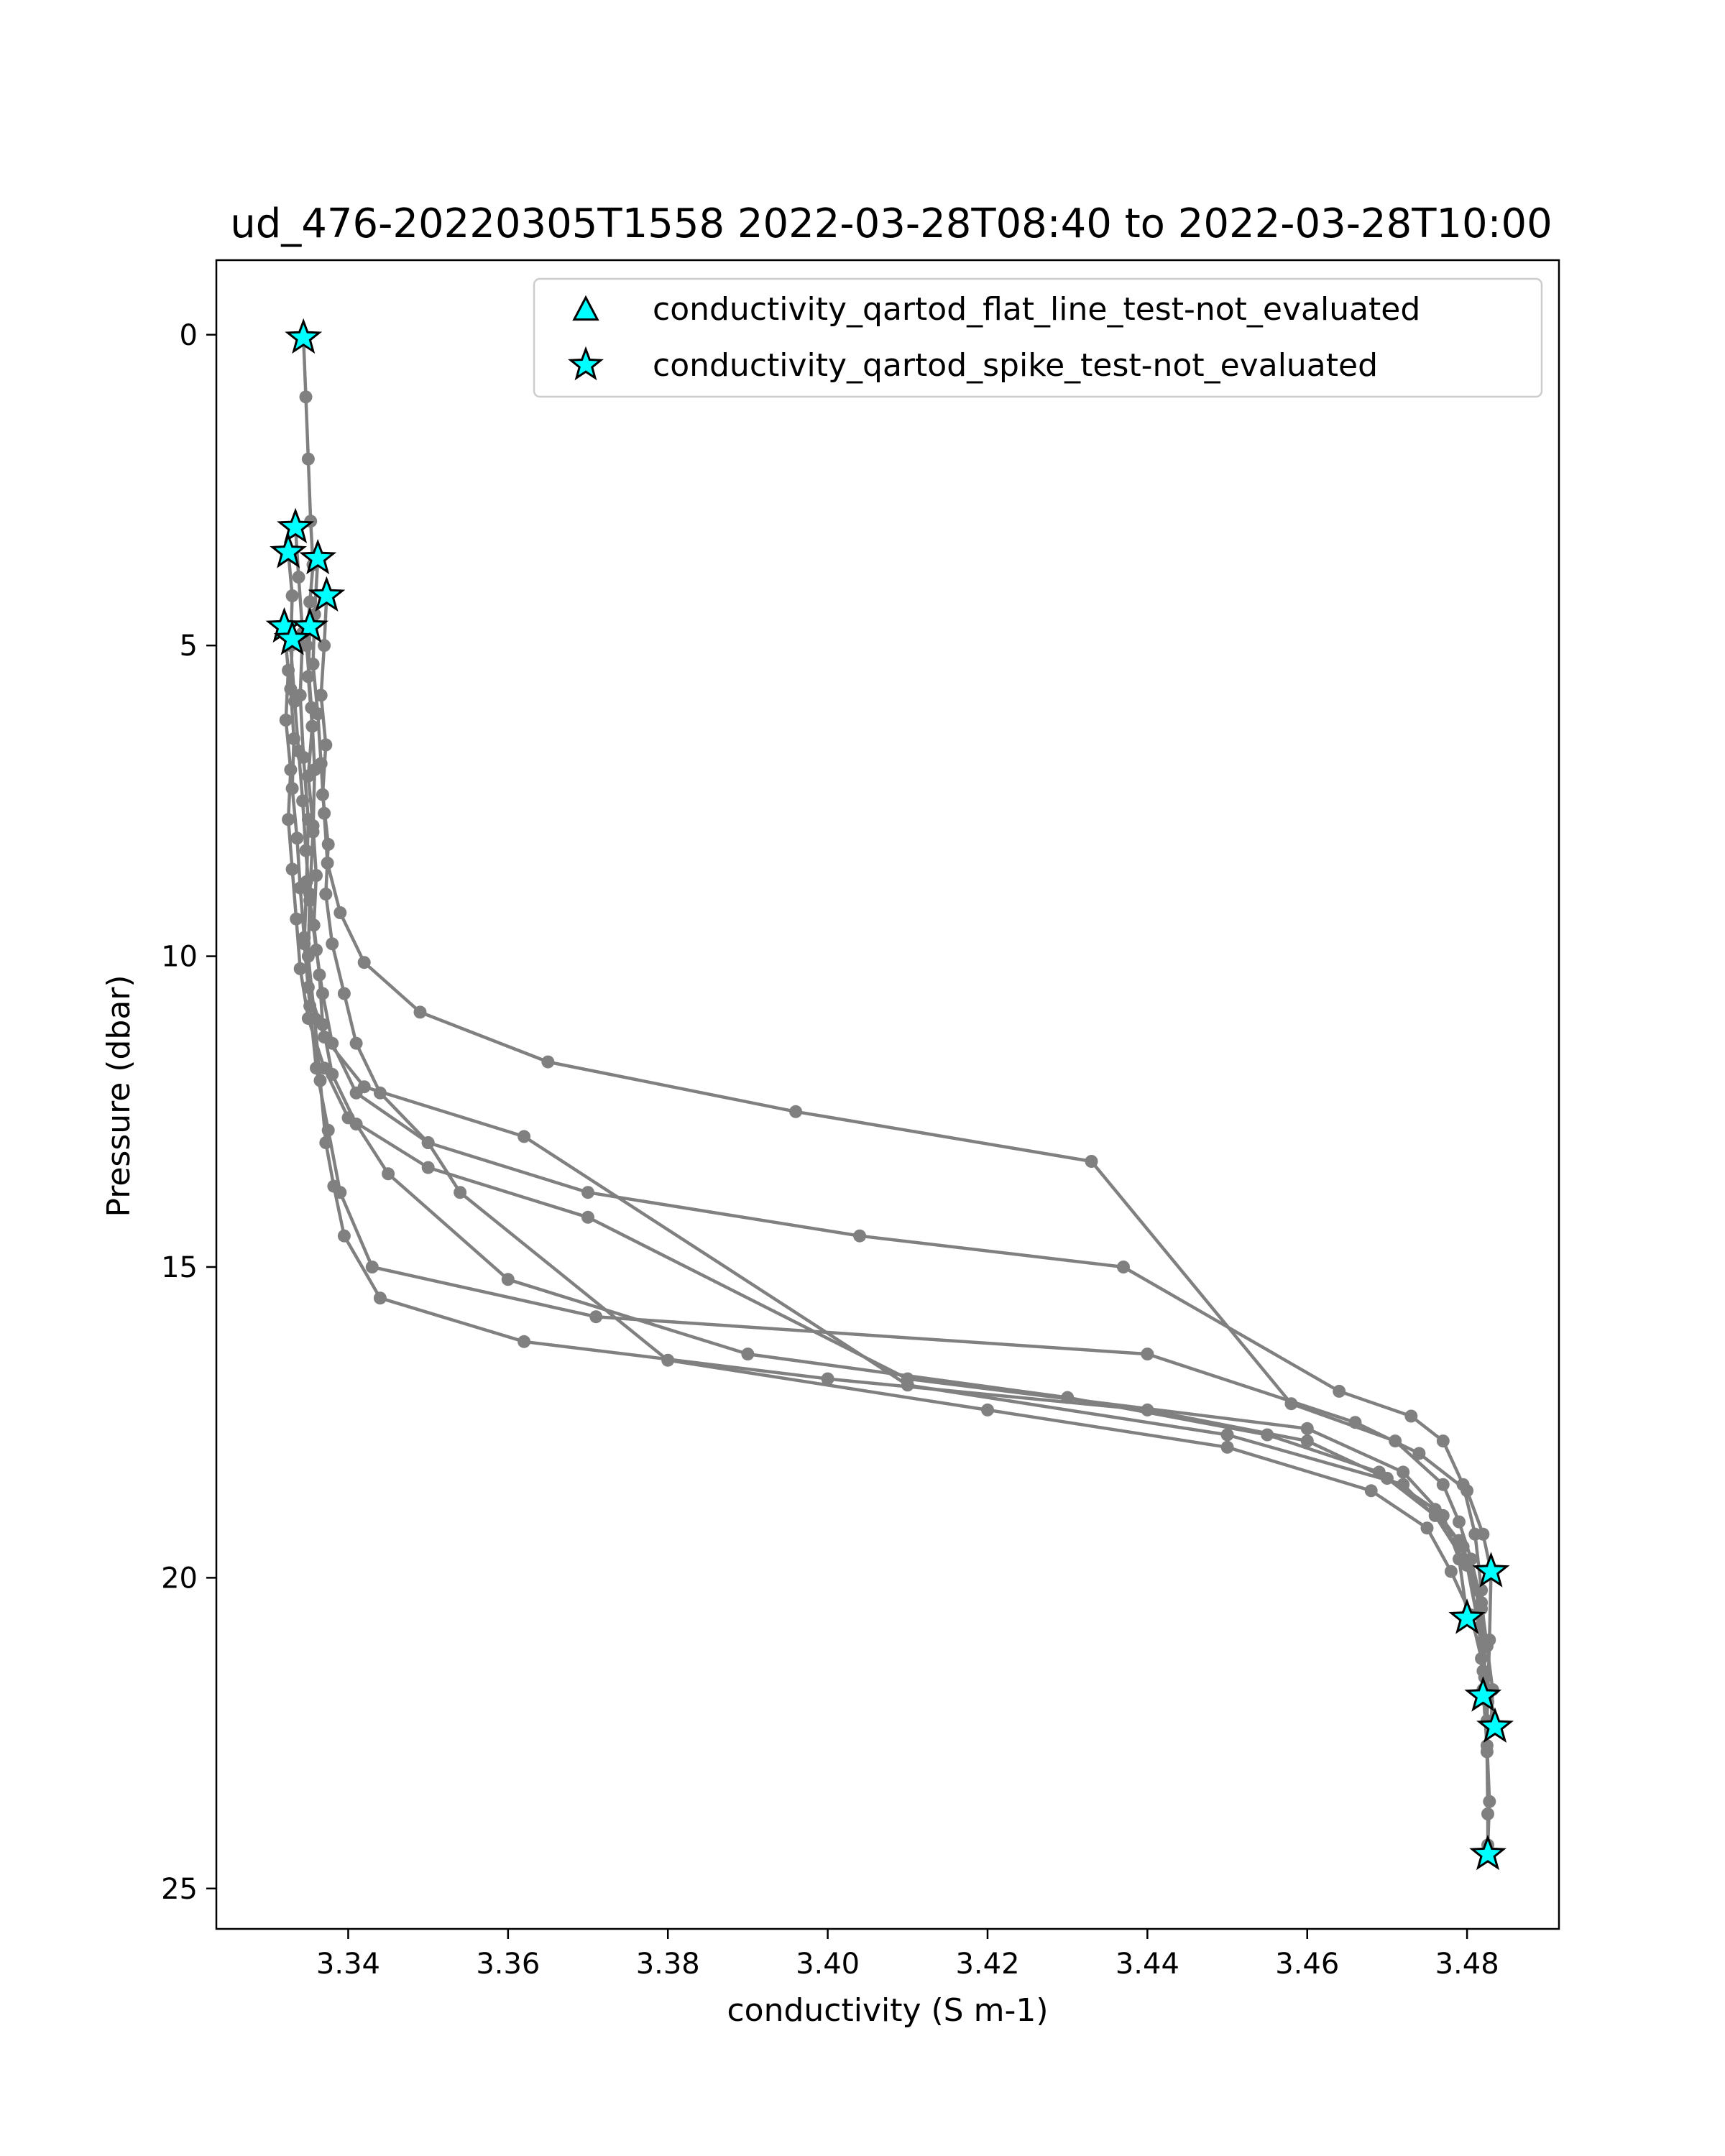  What do you see at coordinates (887, 2011) in the screenshot?
I see `x-axis-label: conductivity (S m-1)` at bounding box center [887, 2011].